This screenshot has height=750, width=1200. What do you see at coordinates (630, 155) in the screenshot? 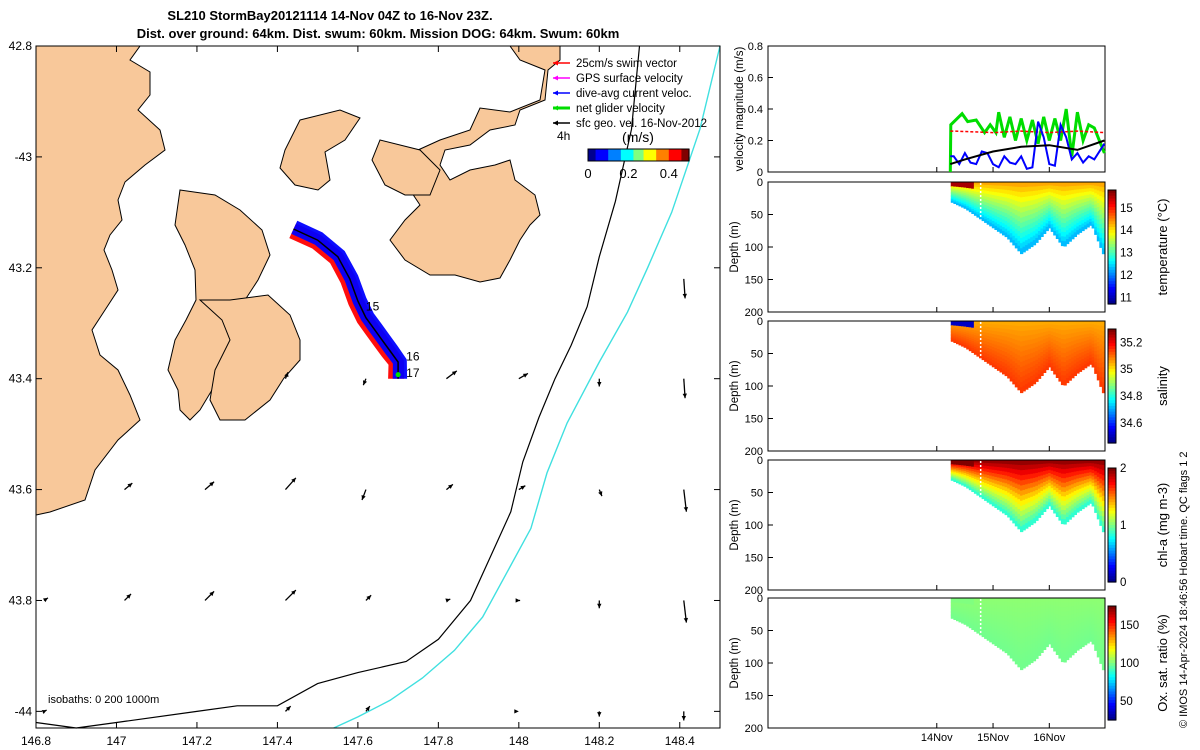
I see `colorbar-cell` at bounding box center [630, 155].